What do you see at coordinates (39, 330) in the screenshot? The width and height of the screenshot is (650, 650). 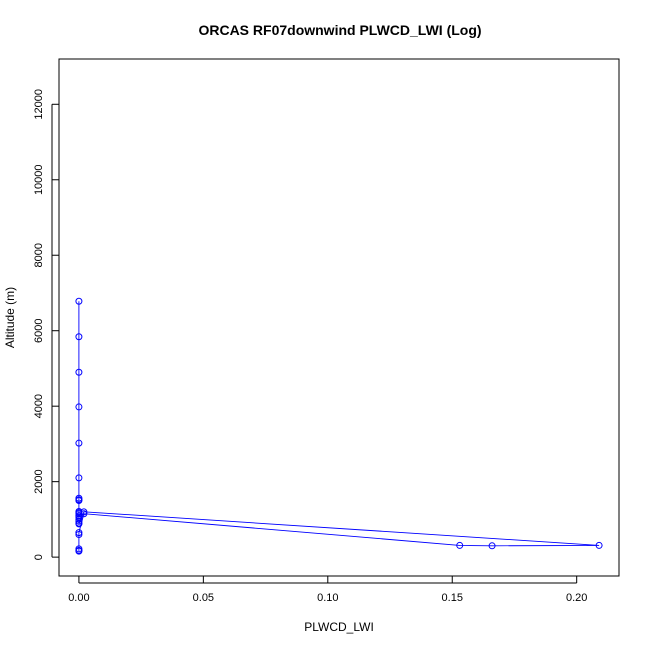 I see `y-tick-label: 6000` at bounding box center [39, 330].